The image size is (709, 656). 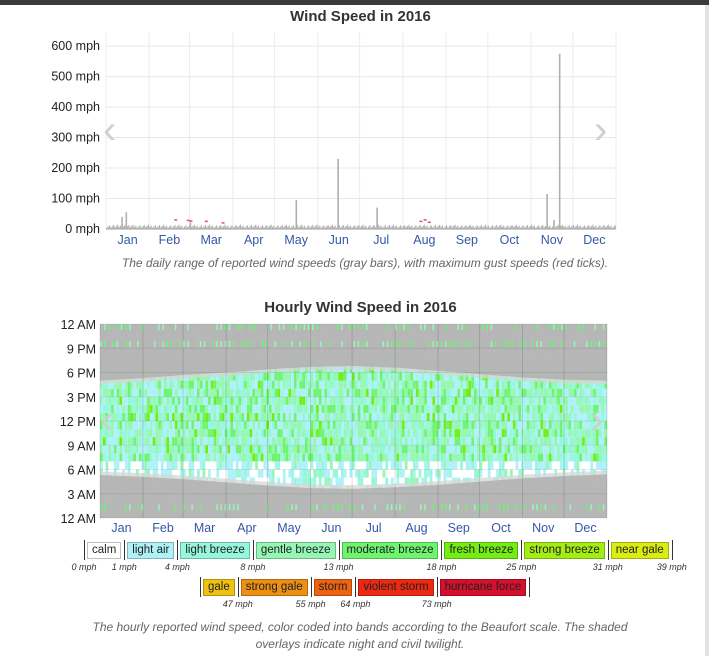 What do you see at coordinates (110, 130) in the screenshot?
I see `prev-chevron-icon: ‹` at bounding box center [110, 130].